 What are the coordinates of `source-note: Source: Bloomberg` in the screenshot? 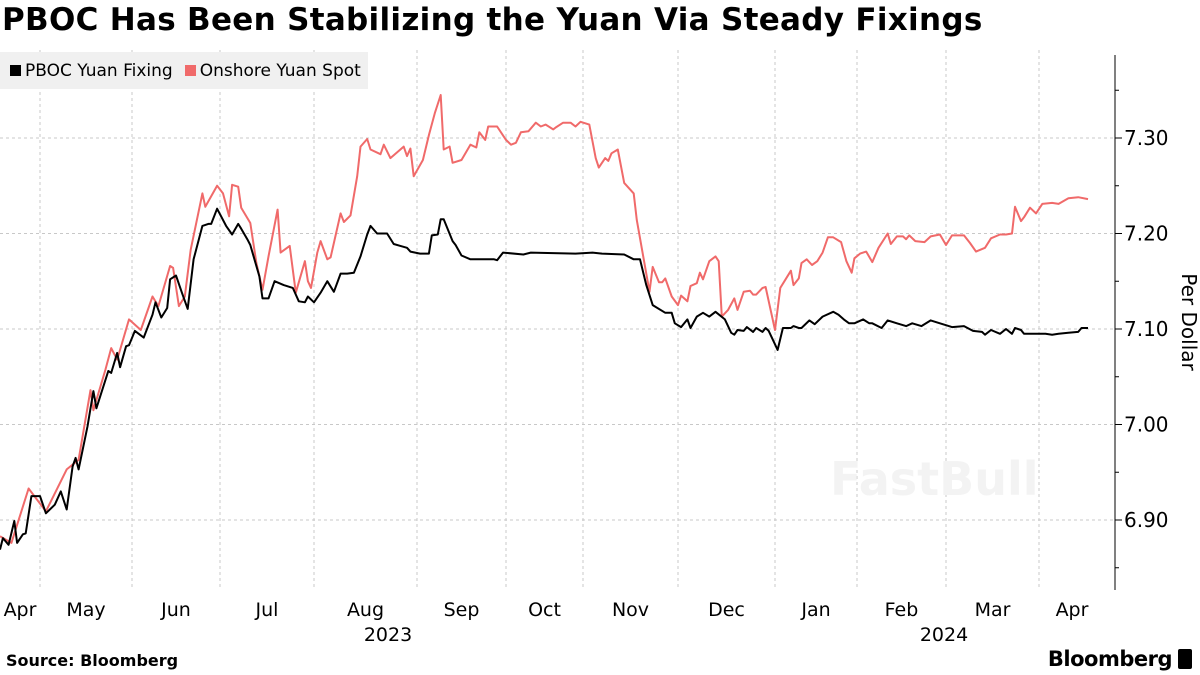 It's located at (92, 660).